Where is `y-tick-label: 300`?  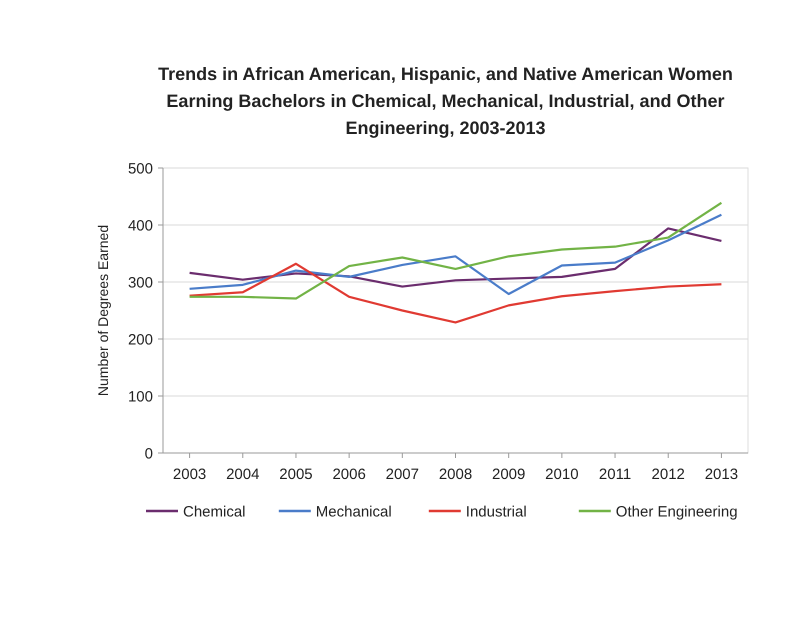
y-tick-label: 300 is located at coordinates (140, 283).